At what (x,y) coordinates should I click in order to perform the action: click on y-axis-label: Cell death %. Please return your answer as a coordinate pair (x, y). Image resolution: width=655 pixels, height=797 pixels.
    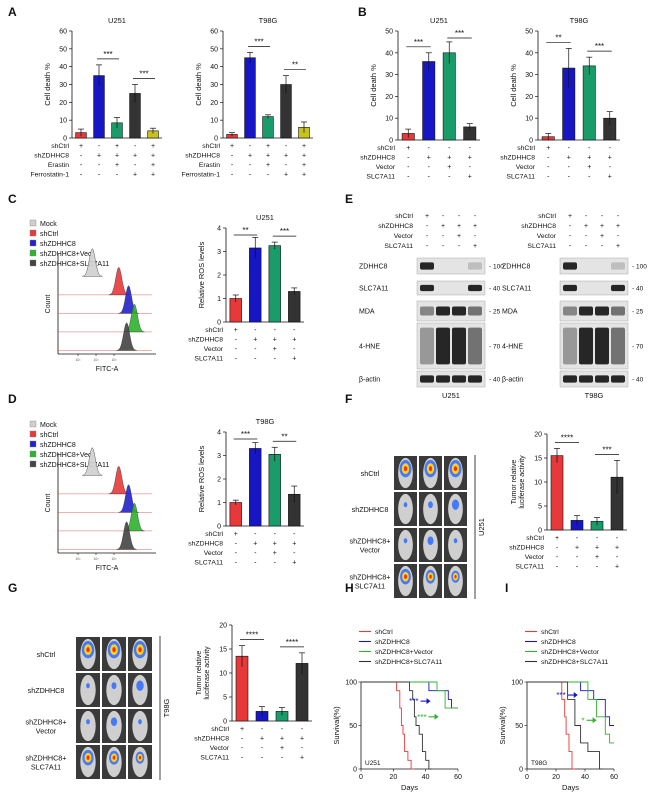
    Looking at the image, I should click on (513, 85).